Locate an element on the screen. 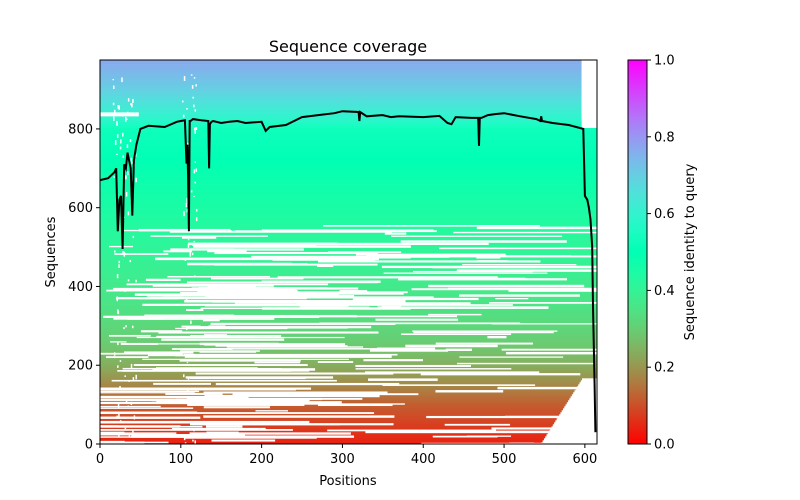 The width and height of the screenshot is (800, 500). colorbar is located at coordinates (637, 252).